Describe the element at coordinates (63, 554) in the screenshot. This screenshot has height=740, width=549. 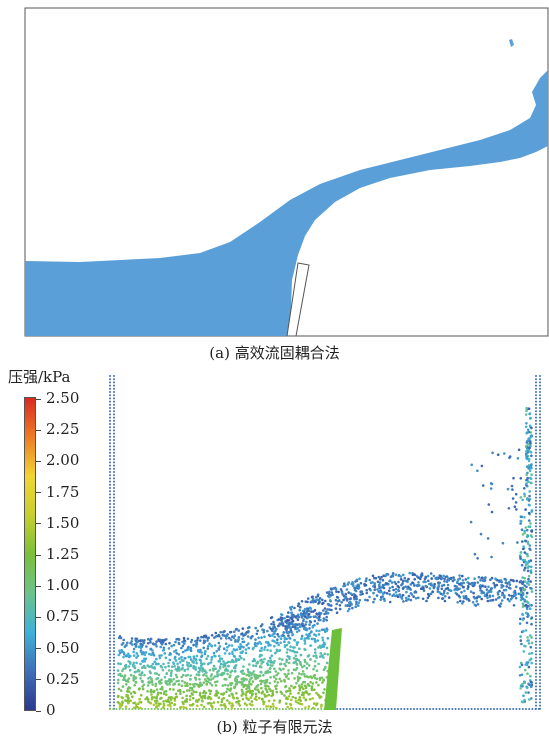
I see `colorbar-tick-text: 1.25` at that location.